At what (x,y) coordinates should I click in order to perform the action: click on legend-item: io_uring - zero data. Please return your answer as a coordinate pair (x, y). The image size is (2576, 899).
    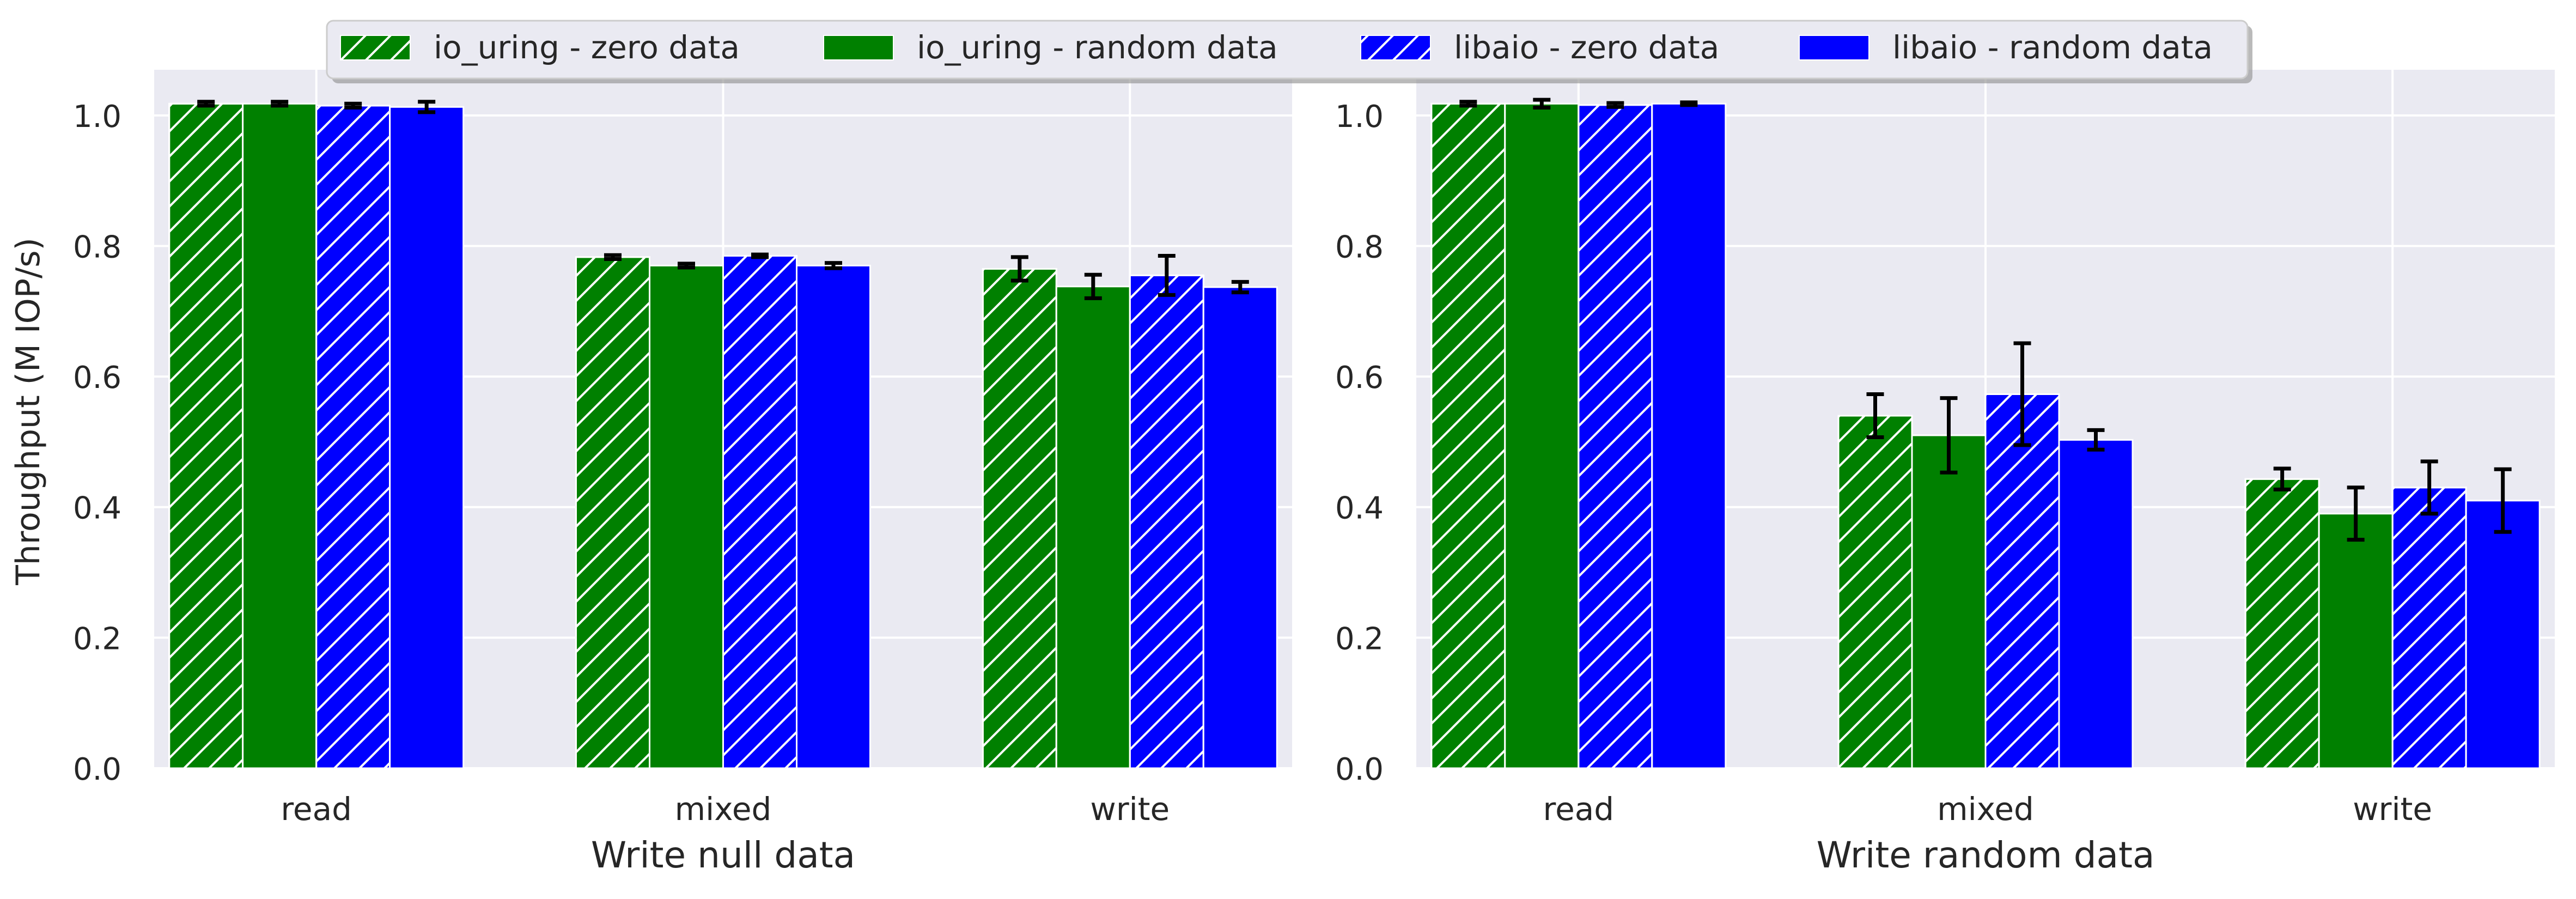
    Looking at the image, I should click on (540, 47).